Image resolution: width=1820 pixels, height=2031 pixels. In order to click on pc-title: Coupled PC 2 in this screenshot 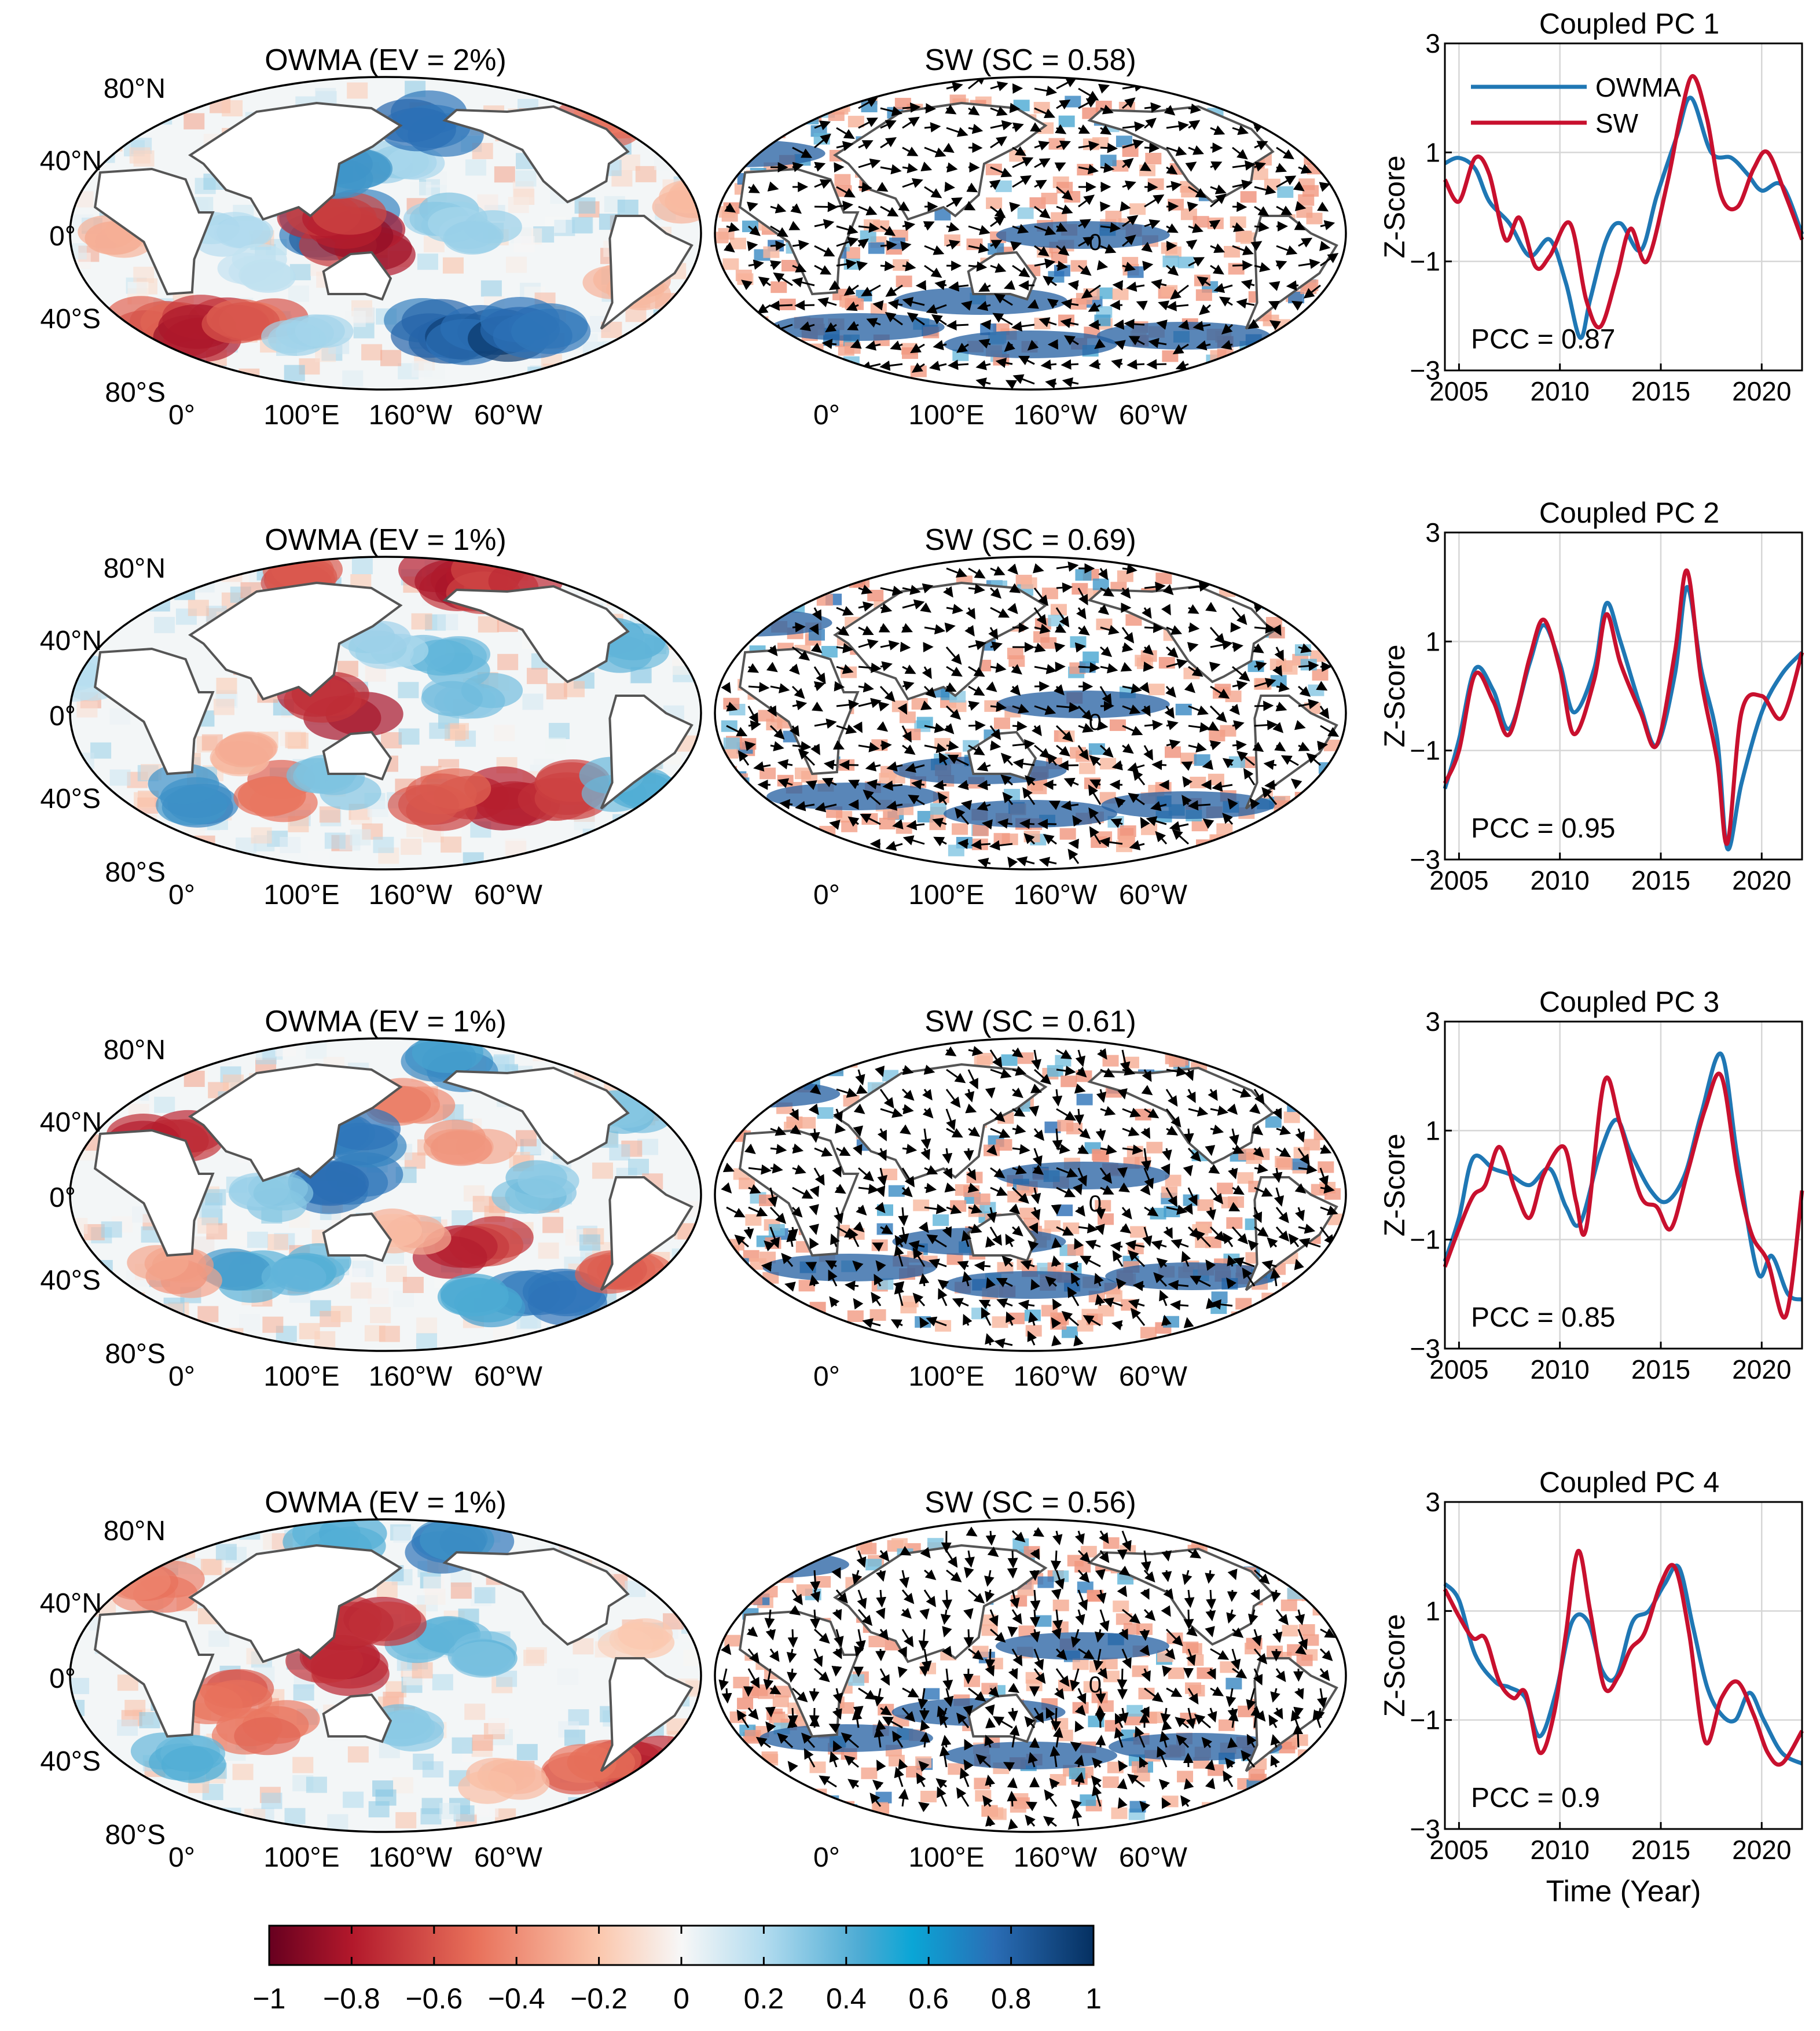, I will do `click(1629, 513)`.